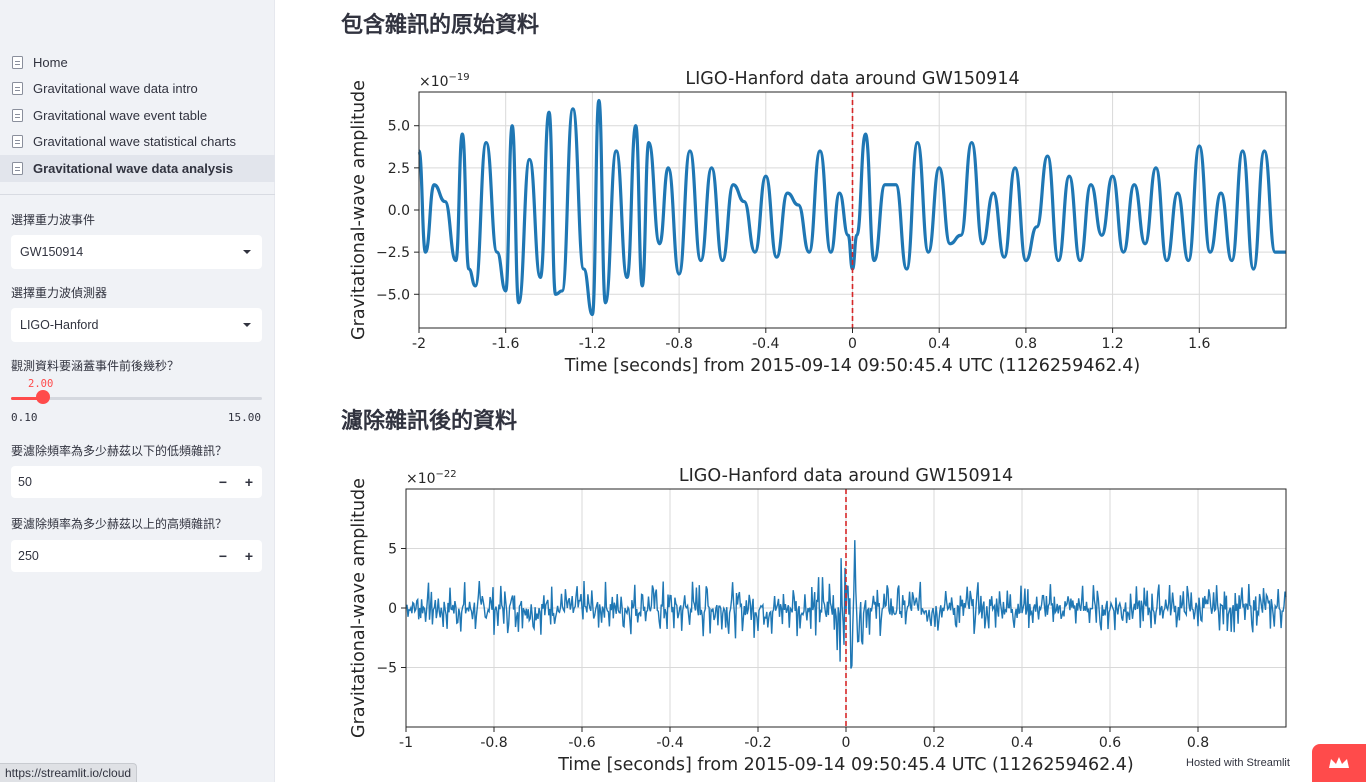 This screenshot has width=1366, height=782. What do you see at coordinates (136, 482) in the screenshot?
I see `low-freq-input: 50 − +` at bounding box center [136, 482].